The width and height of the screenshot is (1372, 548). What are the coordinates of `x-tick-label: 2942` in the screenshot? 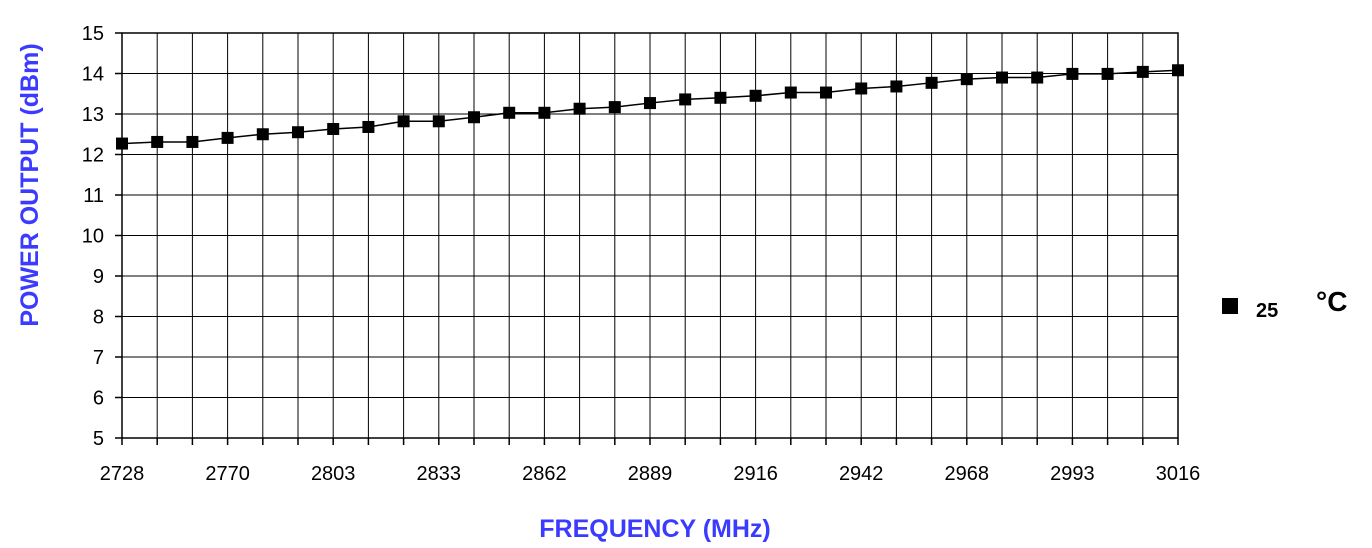 It's located at (861, 474).